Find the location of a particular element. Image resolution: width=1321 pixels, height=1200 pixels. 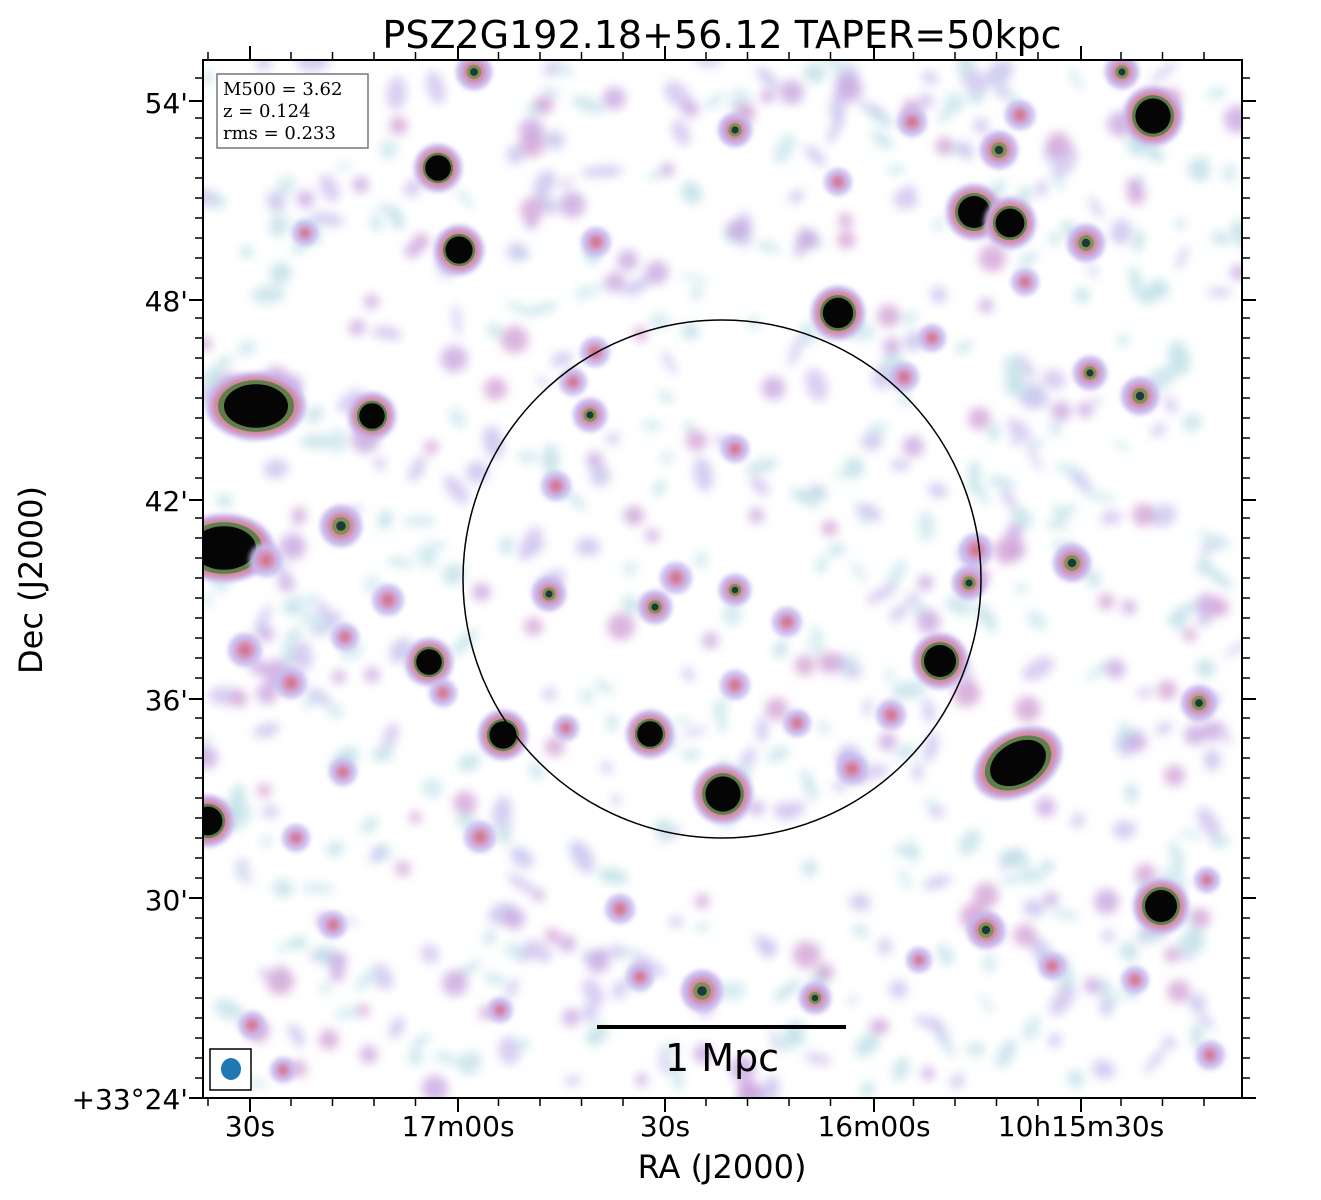

info-rms: rms = 0.233 is located at coordinates (279, 133).